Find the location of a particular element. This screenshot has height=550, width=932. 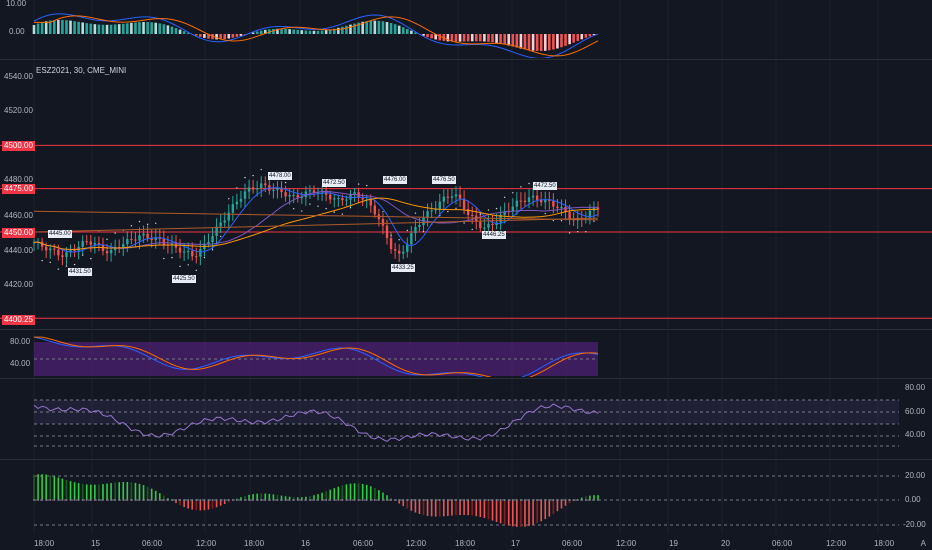

auto-scale-button: A is located at coordinates (923, 543).